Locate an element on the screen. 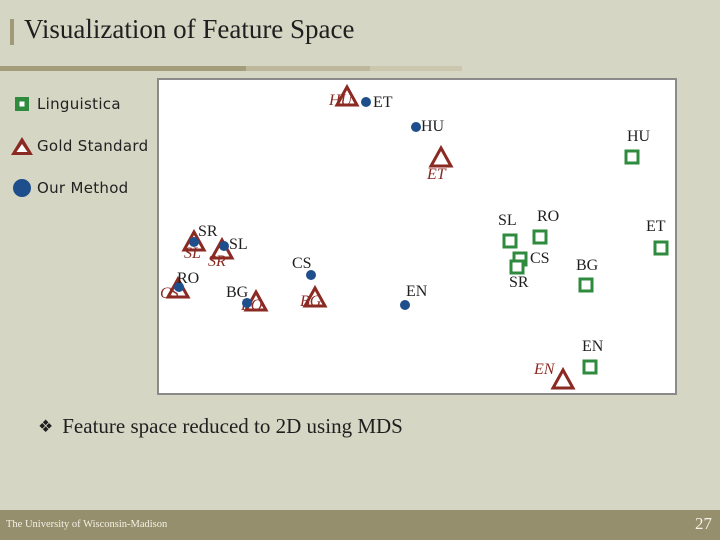 This screenshot has width=720, height=540. title-rule-light is located at coordinates (416, 68).